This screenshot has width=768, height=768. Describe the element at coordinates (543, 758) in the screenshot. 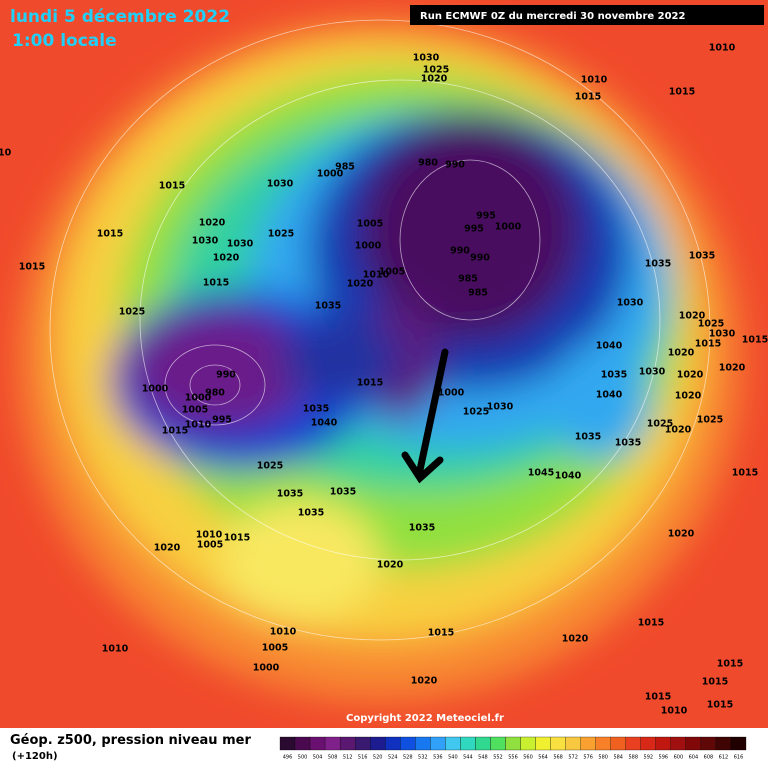

I see `colorbar-label: 564` at that location.